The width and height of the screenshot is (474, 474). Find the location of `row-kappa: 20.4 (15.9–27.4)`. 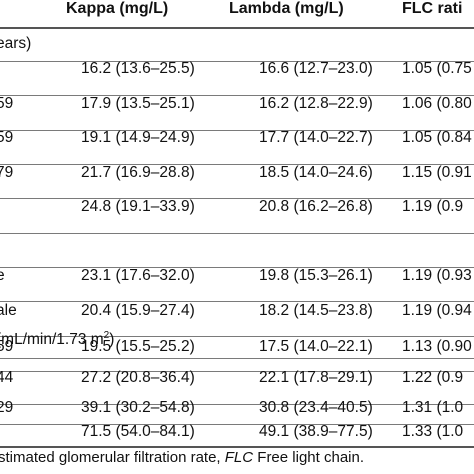

row-kappa: 20.4 (15.9–27.4) is located at coordinates (138, 310).